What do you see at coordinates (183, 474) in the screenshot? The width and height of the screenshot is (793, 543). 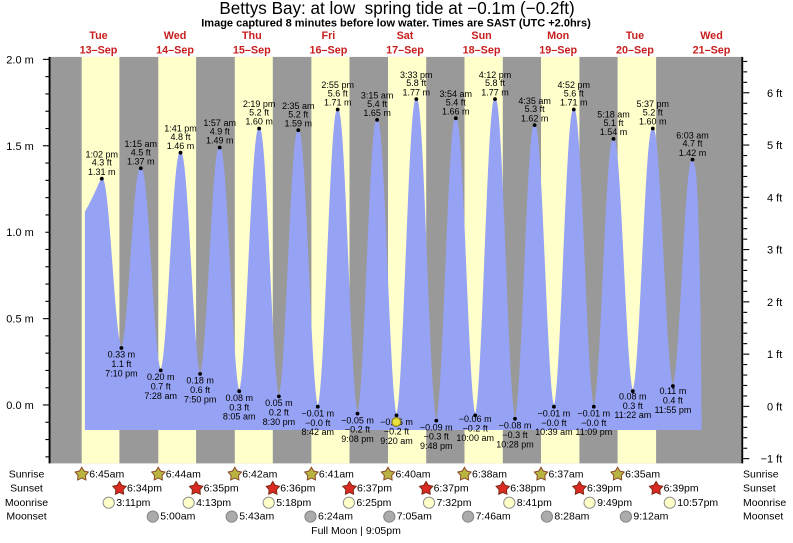 I see `svg-text: 6:44am` at bounding box center [183, 474].